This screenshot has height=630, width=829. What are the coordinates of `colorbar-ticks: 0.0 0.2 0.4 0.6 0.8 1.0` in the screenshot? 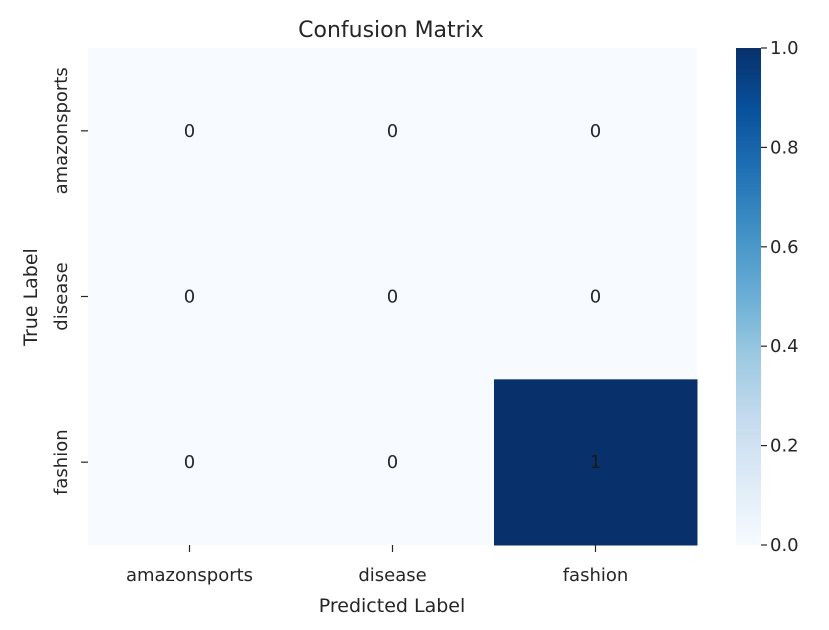 It's located at (780, 297).